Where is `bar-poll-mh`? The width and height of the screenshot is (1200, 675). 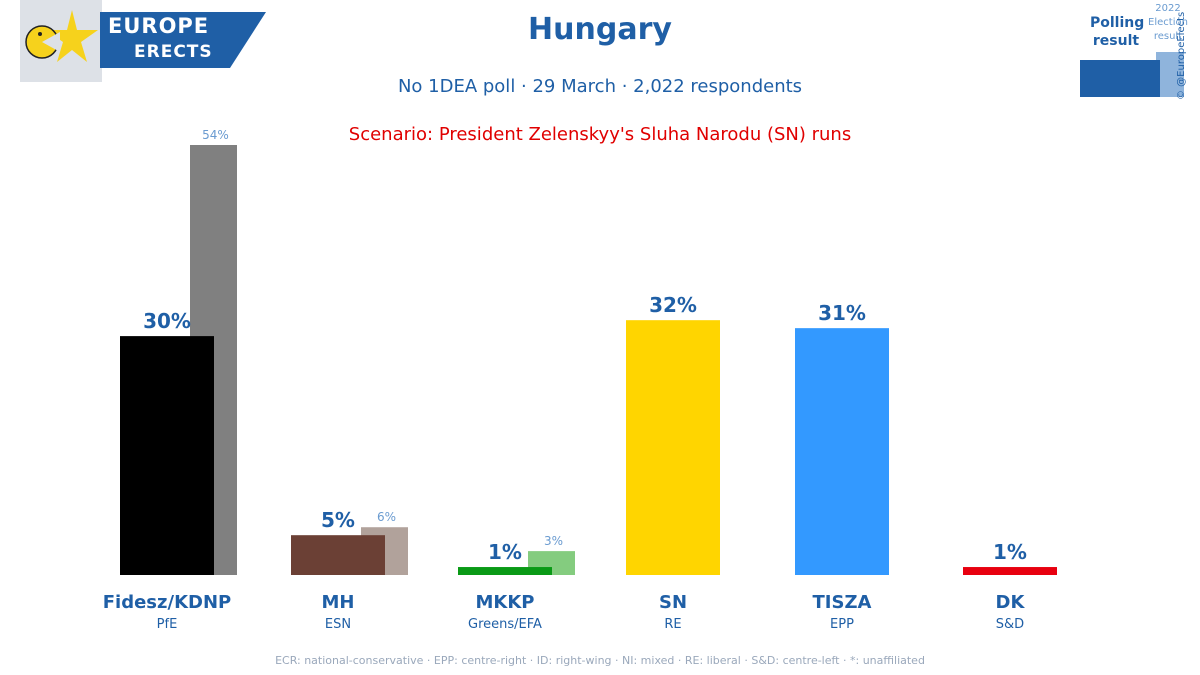 bar-poll-mh is located at coordinates (338, 555).